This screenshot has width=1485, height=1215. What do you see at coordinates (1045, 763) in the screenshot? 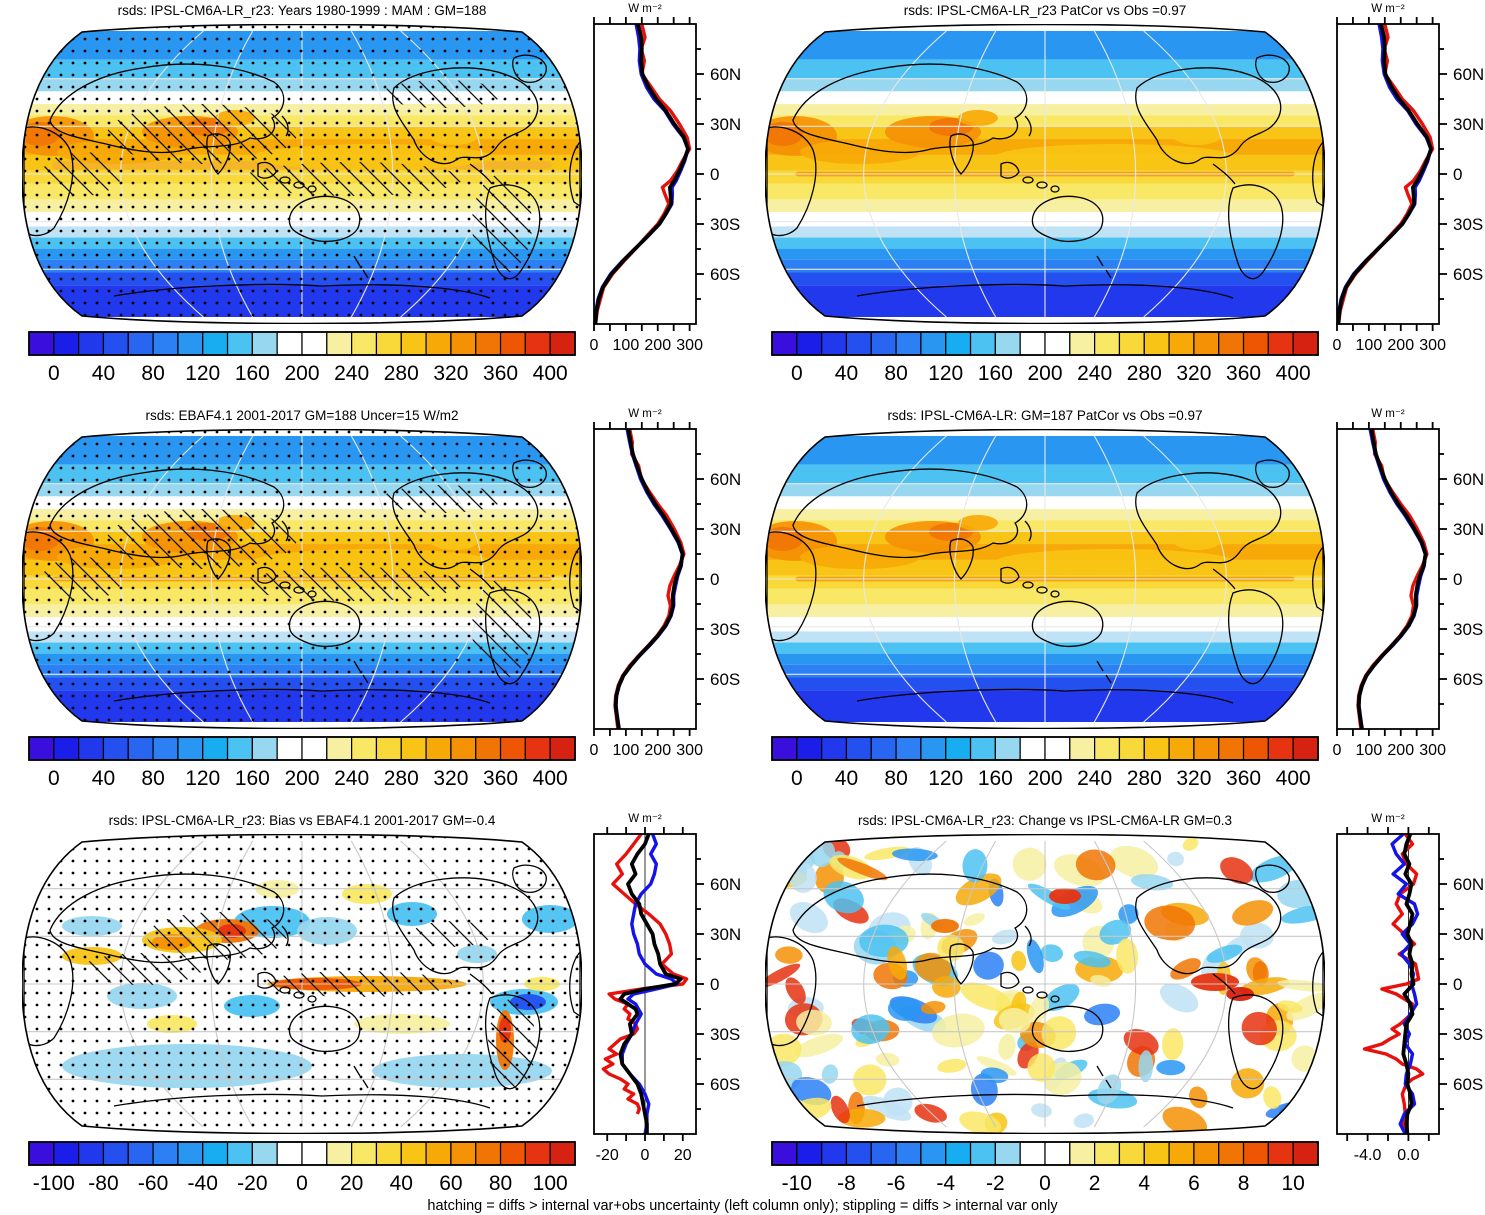
I see `colorbar-mid-right: 0 40 80 120 160 200 240 280 320 360 400` at bounding box center [1045, 763].